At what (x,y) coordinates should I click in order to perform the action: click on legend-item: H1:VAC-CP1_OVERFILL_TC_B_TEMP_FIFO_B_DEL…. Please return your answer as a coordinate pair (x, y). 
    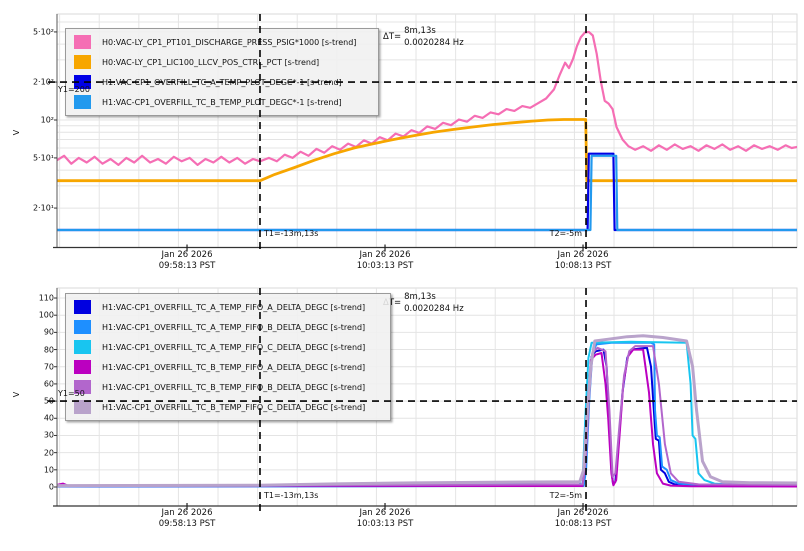
    Looking at the image, I should click on (228, 387).